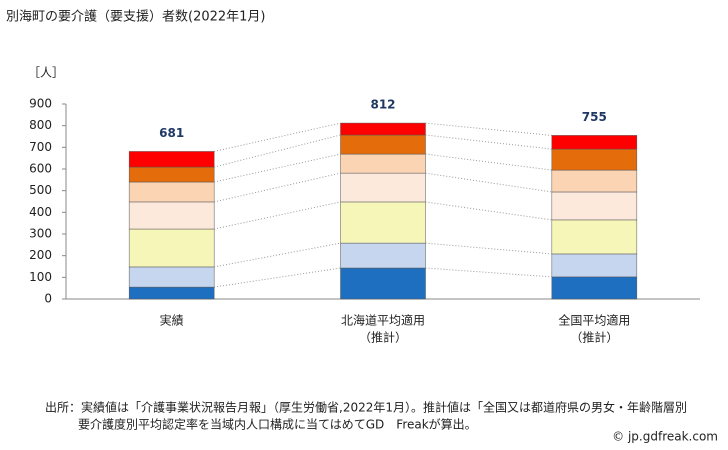 This screenshot has height=450, width=728. What do you see at coordinates (382, 105) in the screenshot?
I see `total-label: 812` at bounding box center [382, 105].